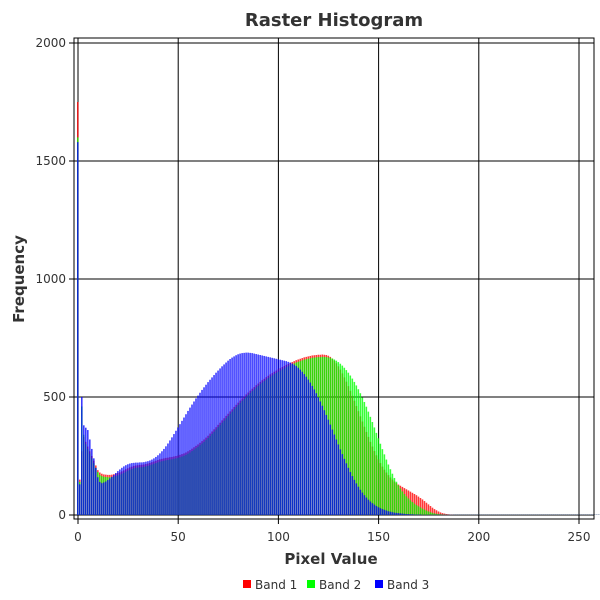 Image resolution: width=600 pixels, height=600 pixels. Describe the element at coordinates (50, 279) in the screenshot. I see `y-tick-label: 1000` at that location.